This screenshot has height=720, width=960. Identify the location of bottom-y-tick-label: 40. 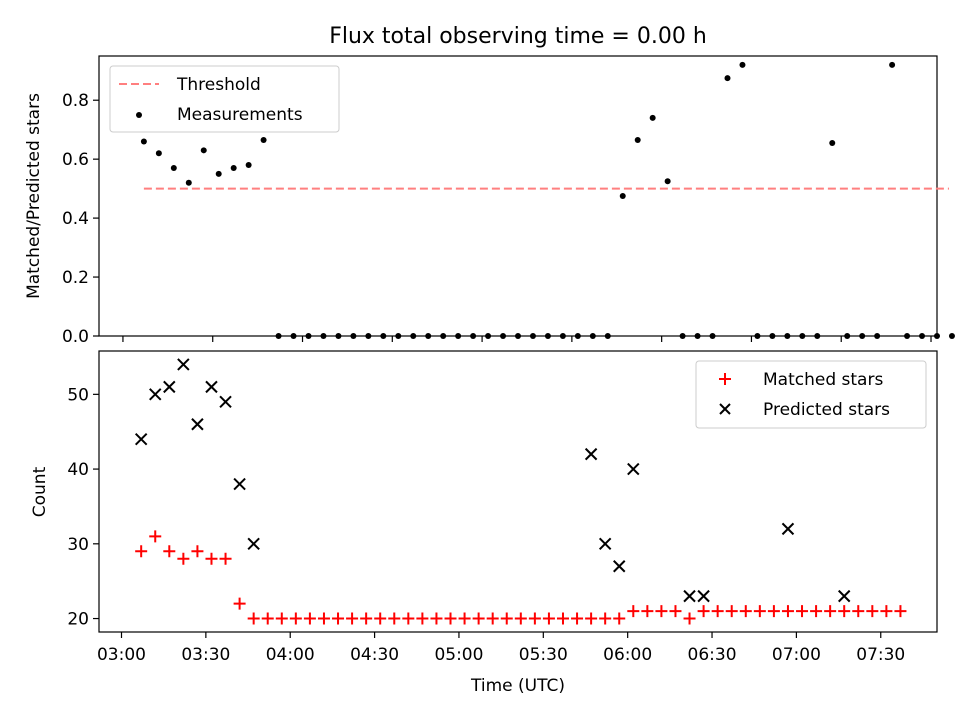
(78, 470).